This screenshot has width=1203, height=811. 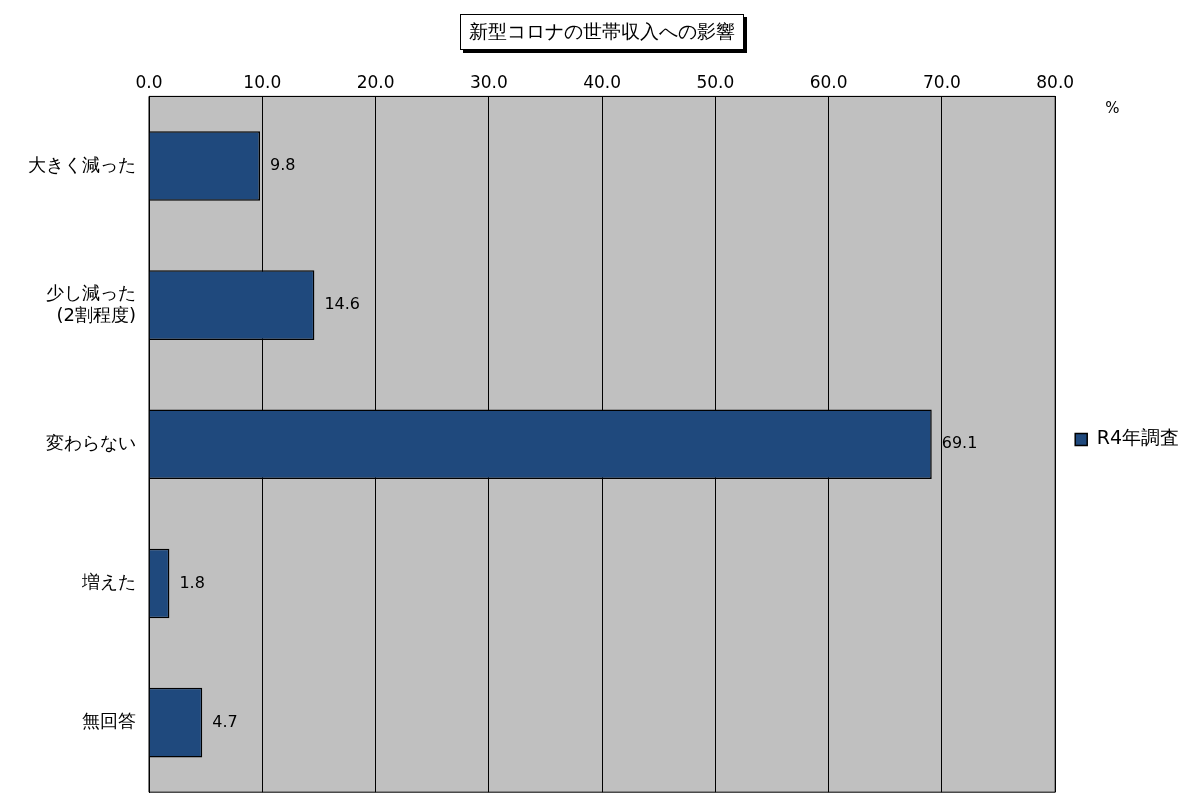 I want to click on x-tick-label: 50.0, so click(x=715, y=81).